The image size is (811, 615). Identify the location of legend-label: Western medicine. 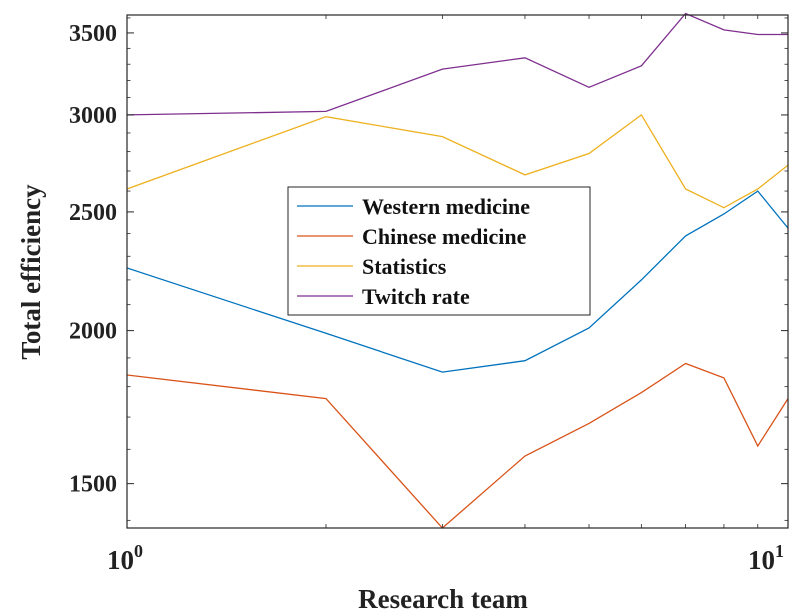
(446, 206).